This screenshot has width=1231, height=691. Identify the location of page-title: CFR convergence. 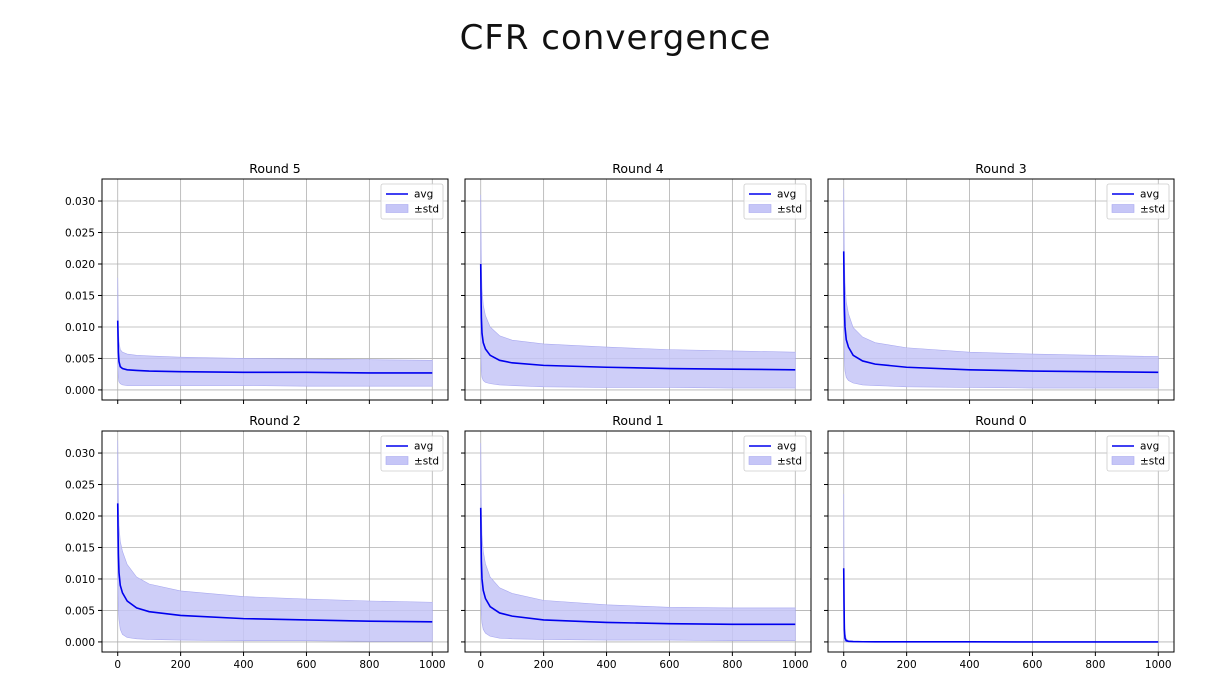
(615, 38).